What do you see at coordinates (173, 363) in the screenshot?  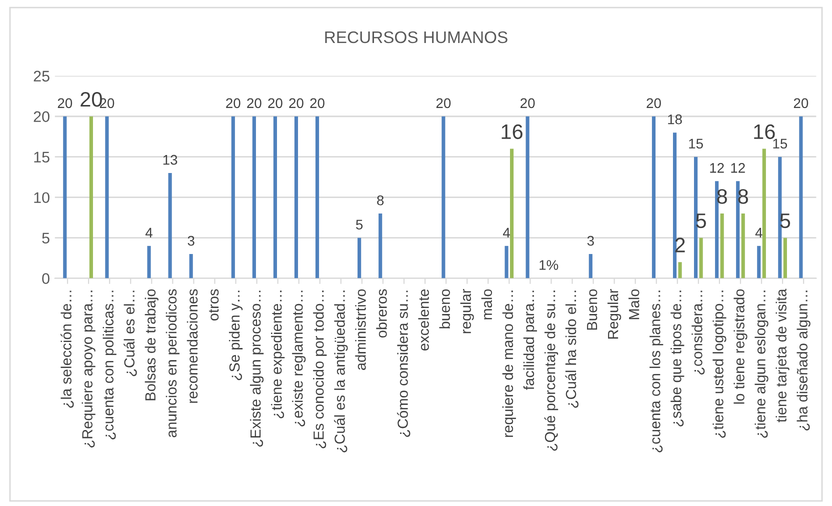 I see `x-tick-label: anuncios en periodicos` at bounding box center [173, 363].